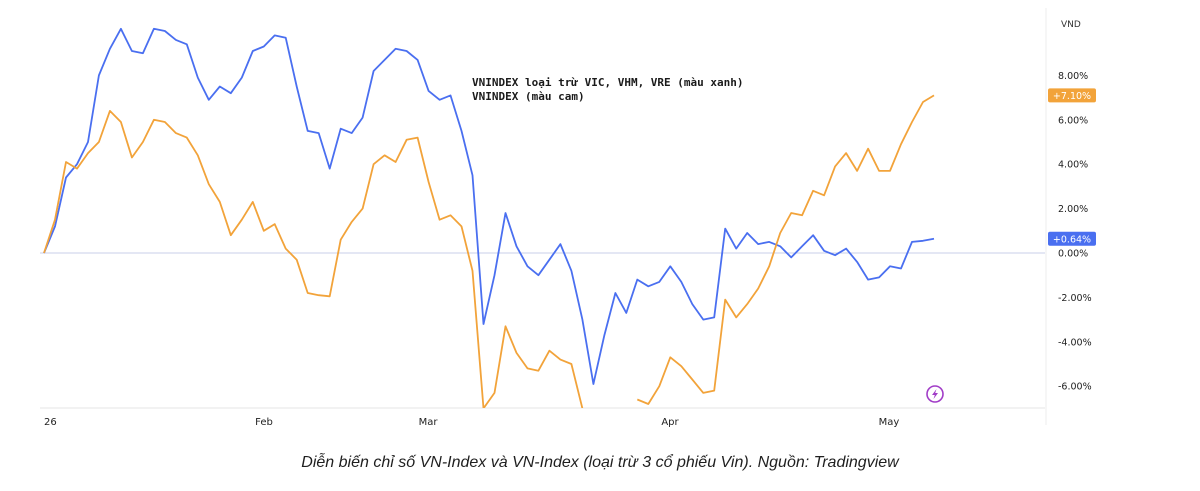 Image resolution: width=1200 pixels, height=491 pixels. I want to click on last-value-label-orange: +7.10%, so click(1072, 96).